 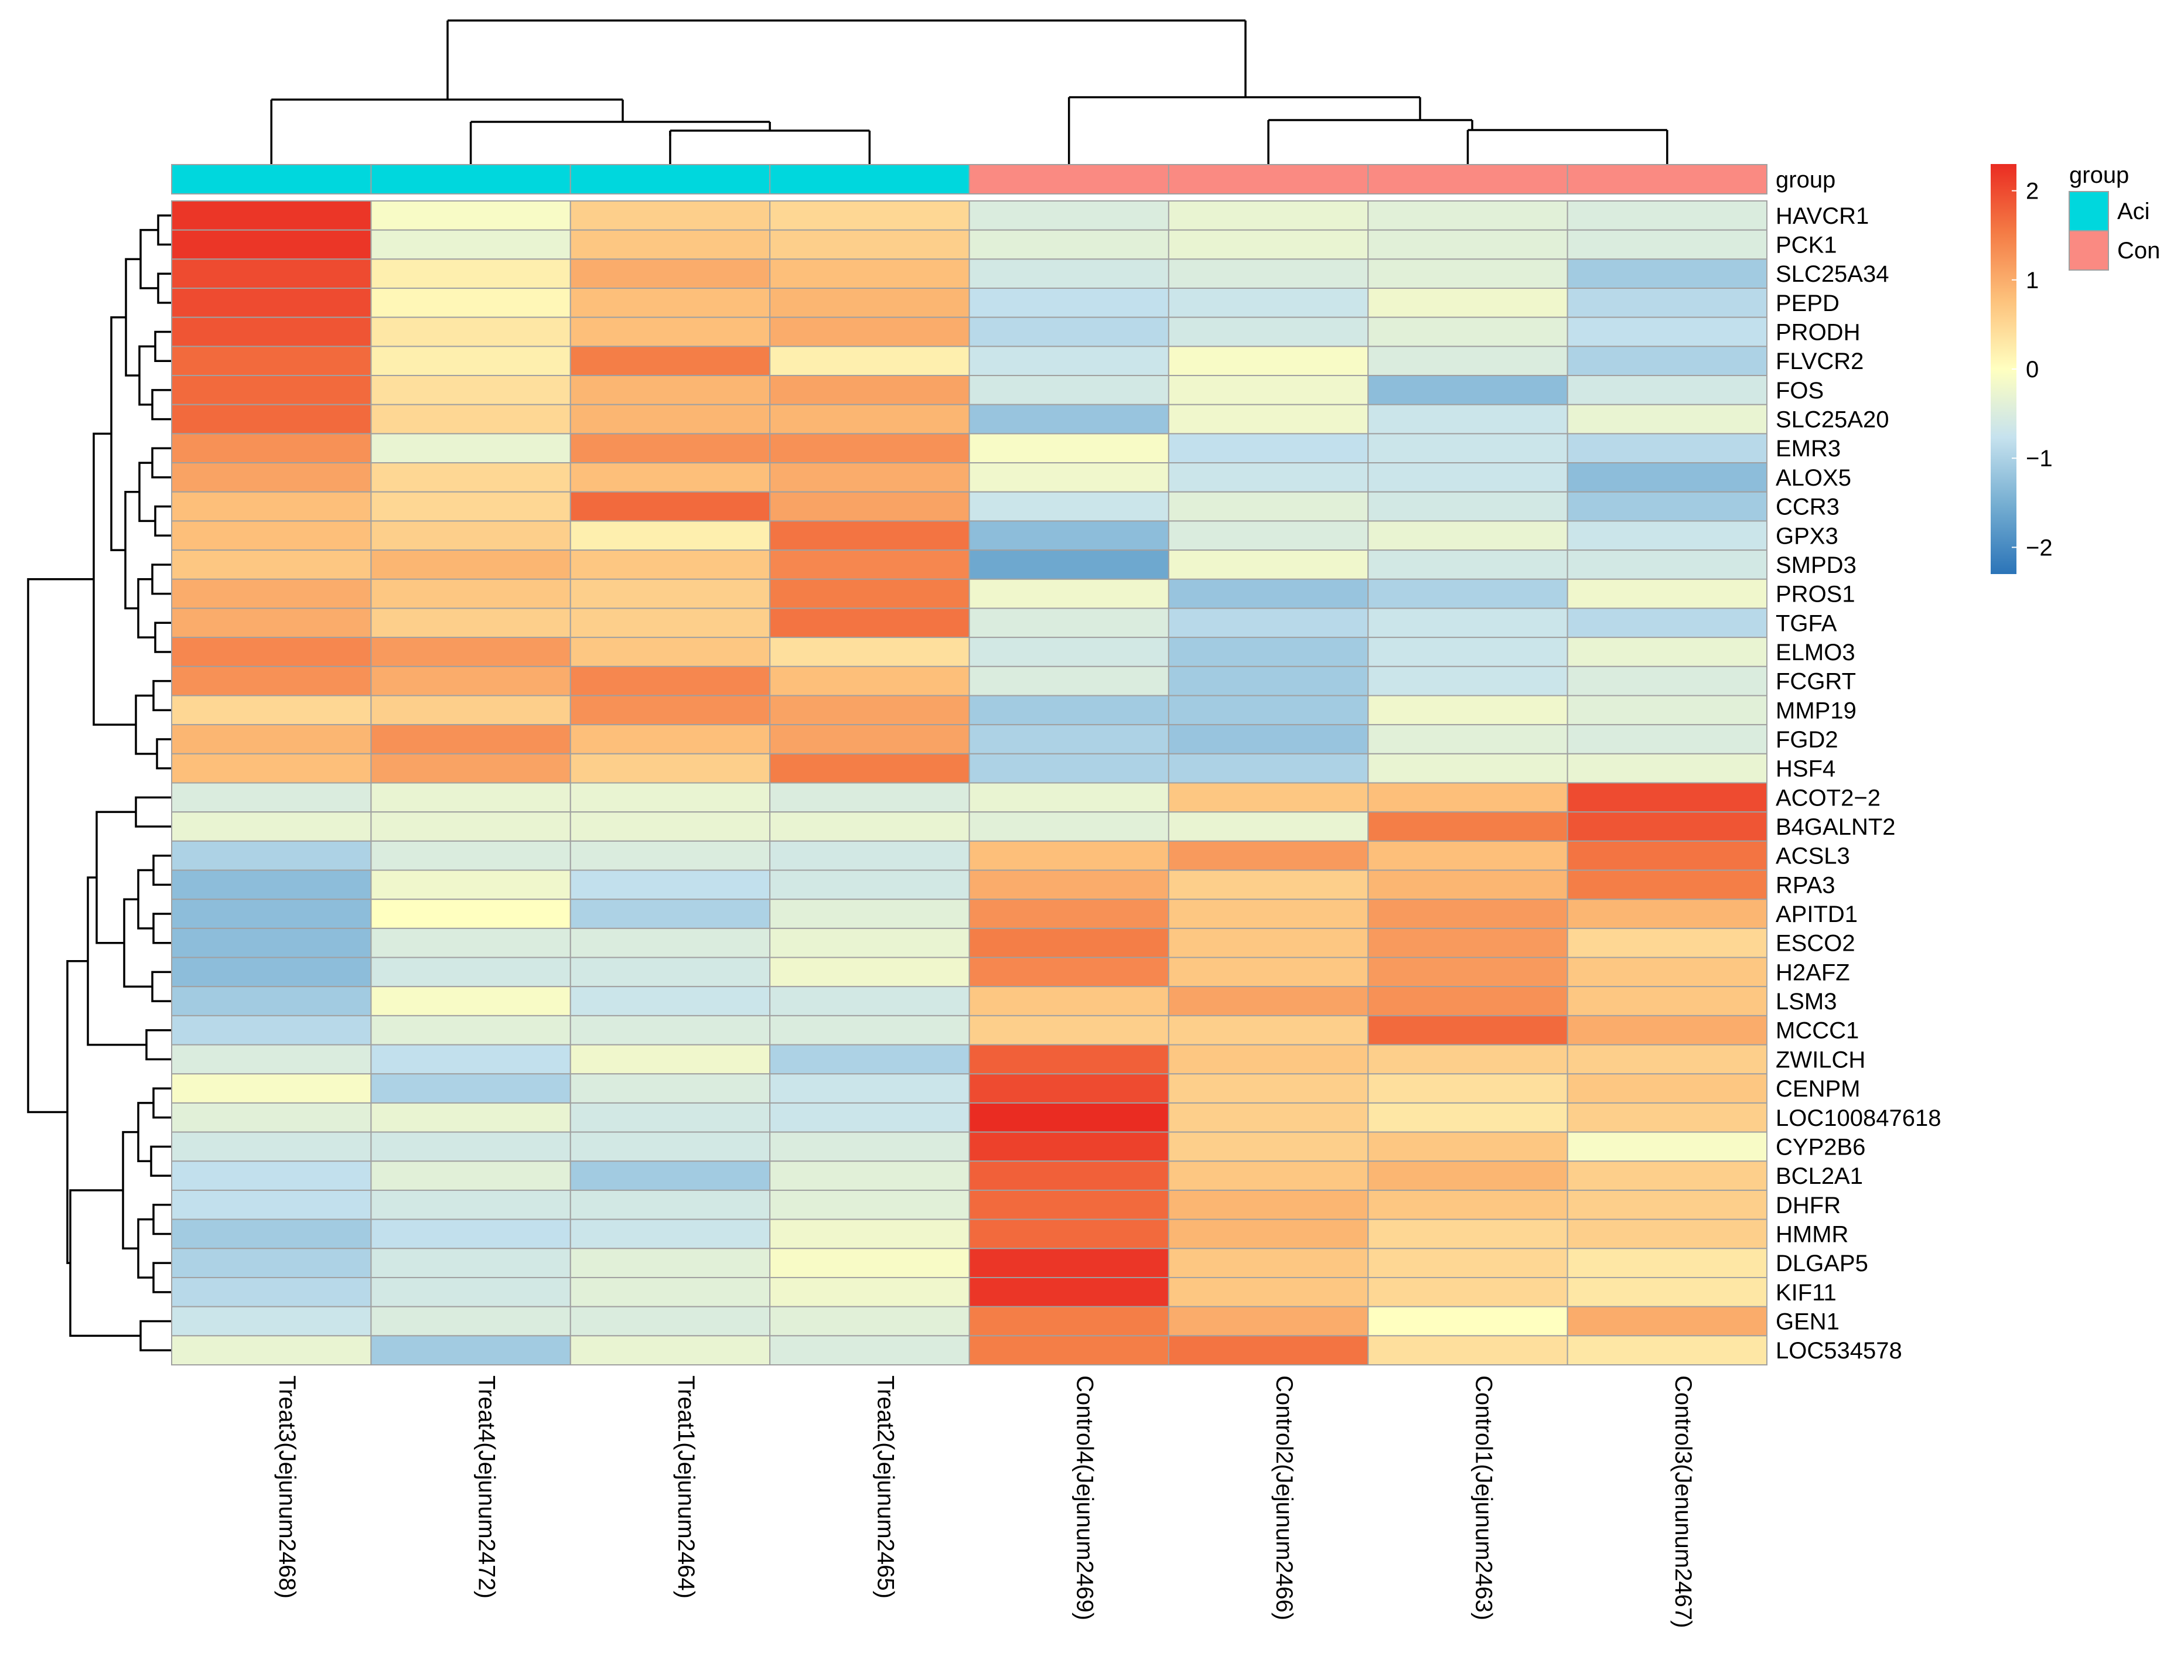 What do you see at coordinates (2114, 216) in the screenshot?
I see `group-legend: group Aci Con` at bounding box center [2114, 216].